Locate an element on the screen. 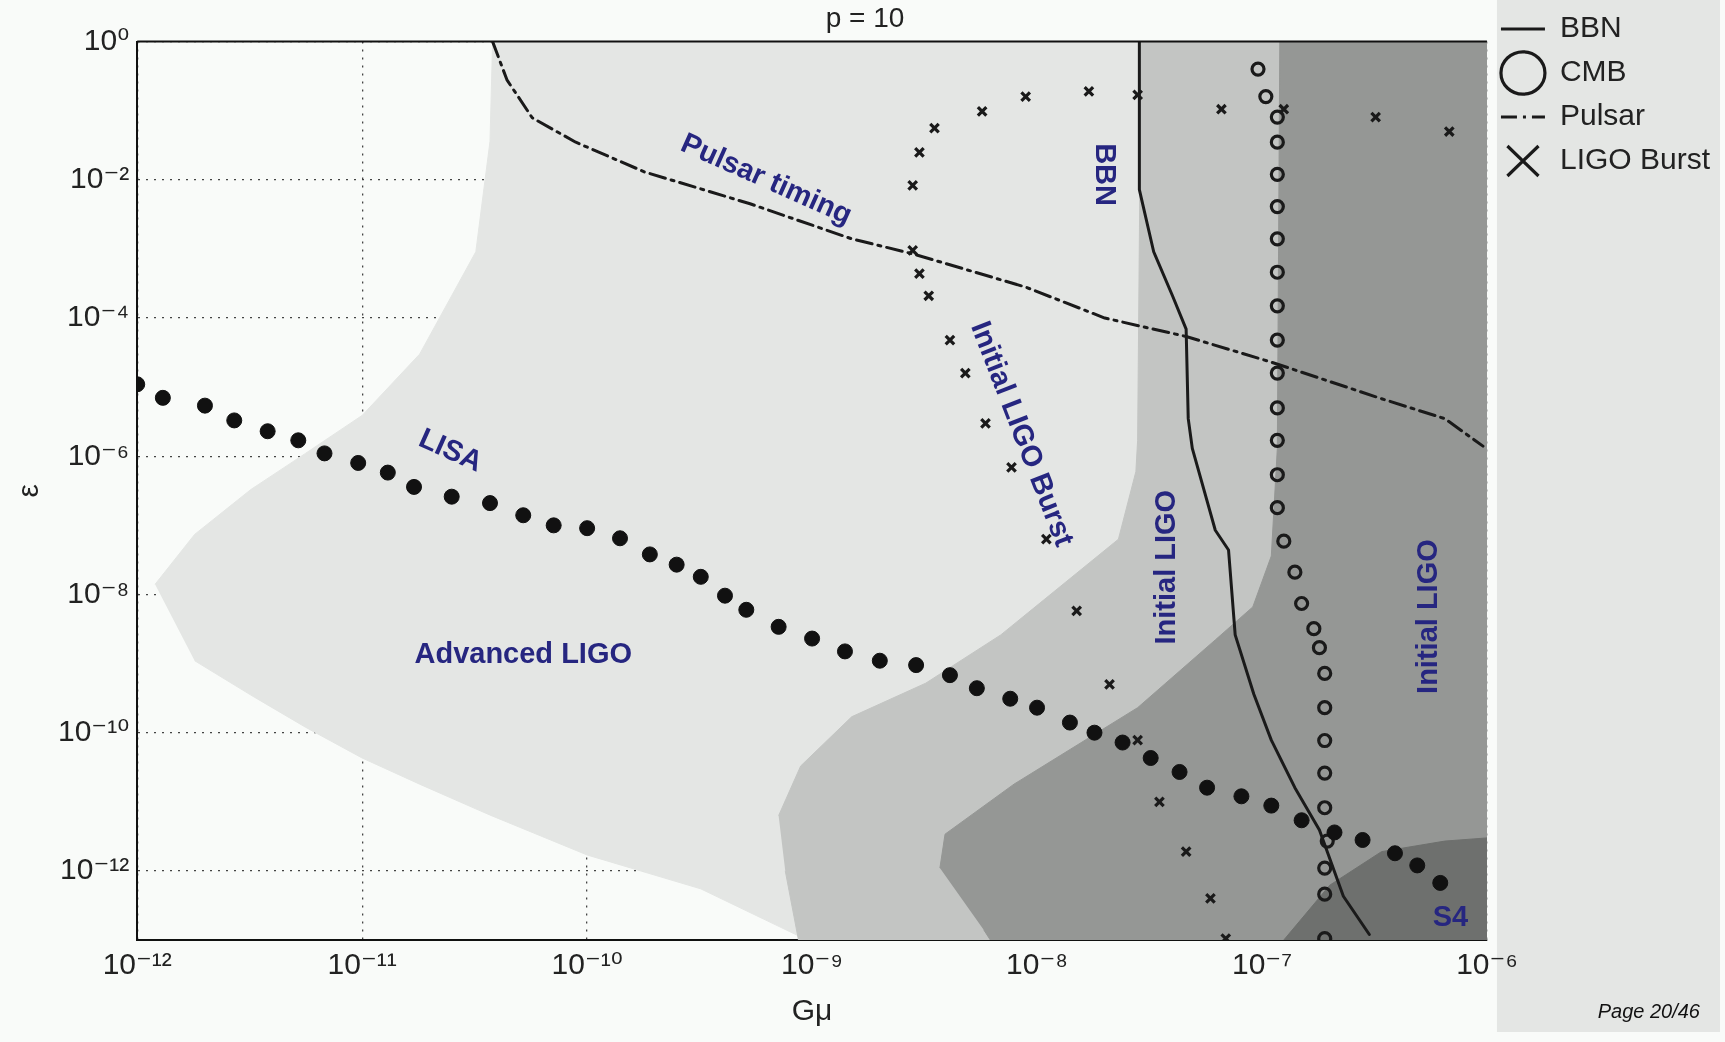 The image size is (1725, 1042). y-tick-label: 10⁻¹⁰ is located at coordinates (93, 730).